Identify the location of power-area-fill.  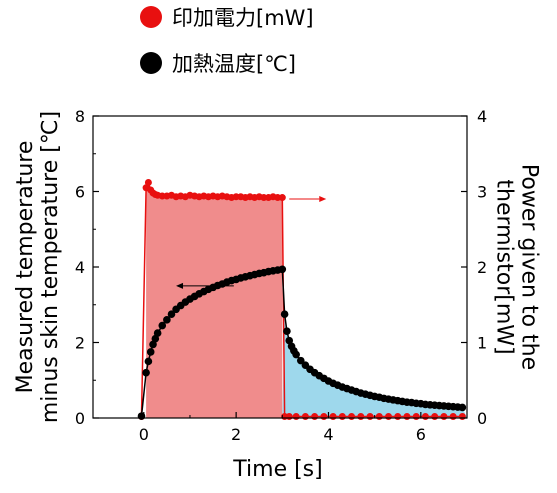
(214, 300).